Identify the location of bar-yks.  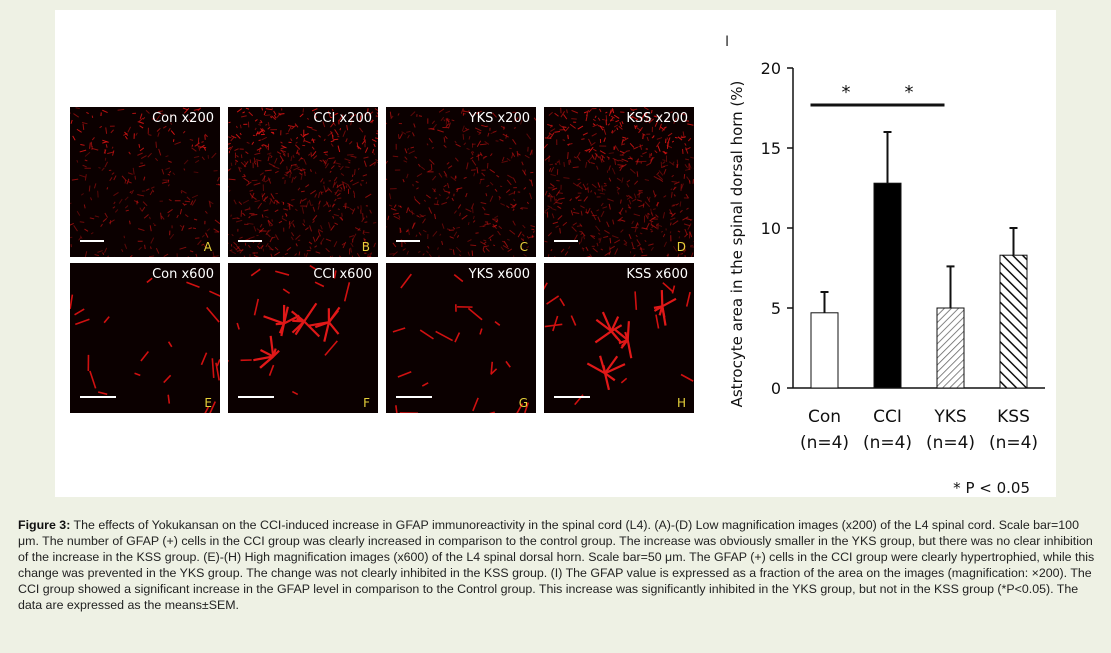
(950, 348).